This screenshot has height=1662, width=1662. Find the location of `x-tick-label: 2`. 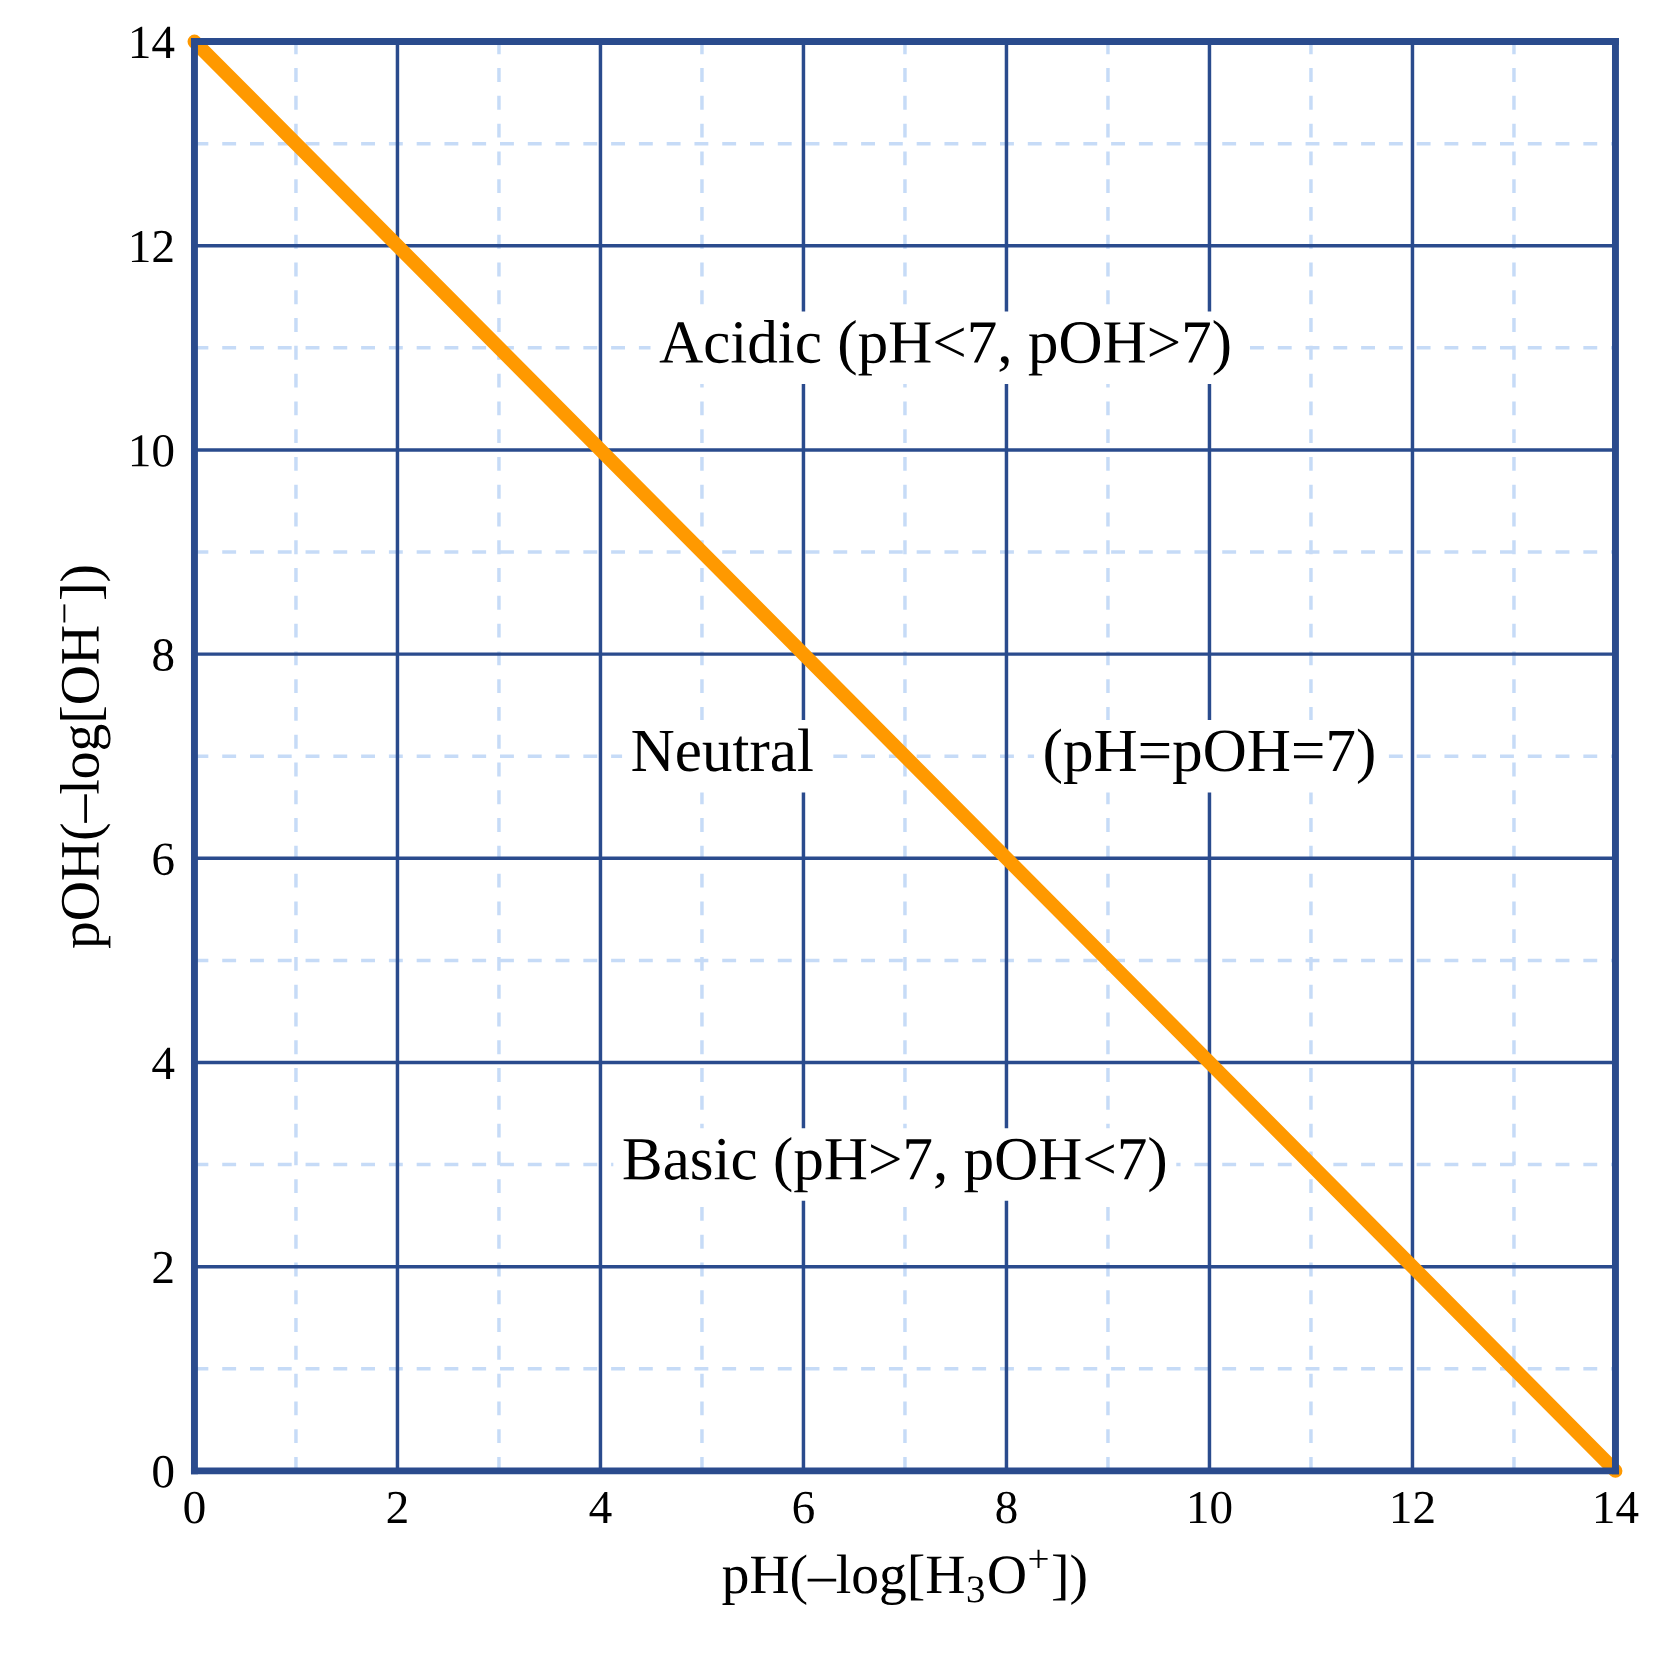

x-tick-label: 2 is located at coordinates (397, 1507).